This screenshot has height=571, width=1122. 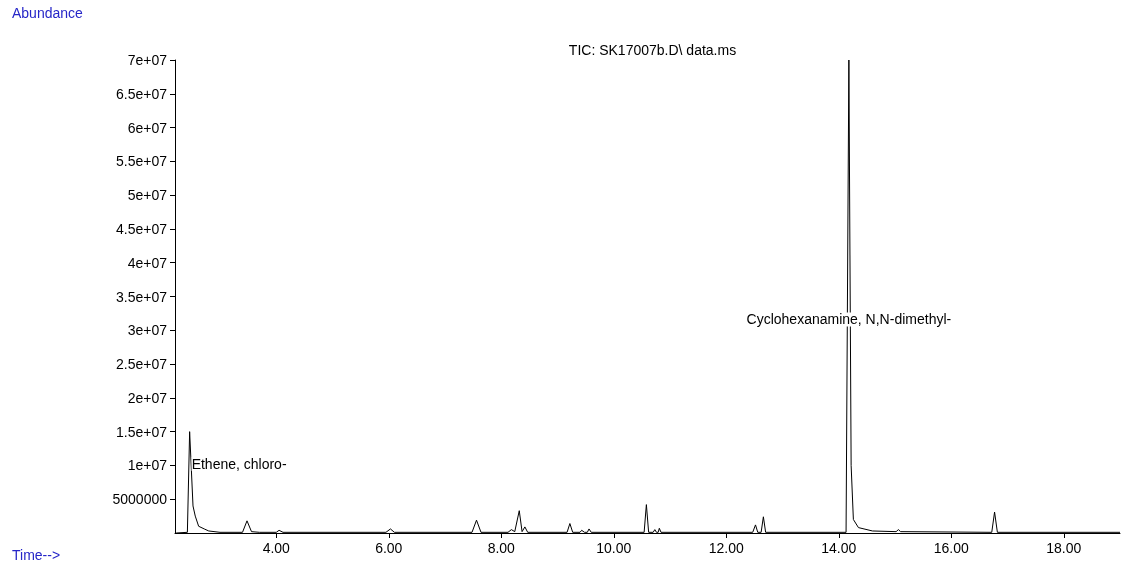 I want to click on x-tick-label: 4.00, so click(x=276, y=548).